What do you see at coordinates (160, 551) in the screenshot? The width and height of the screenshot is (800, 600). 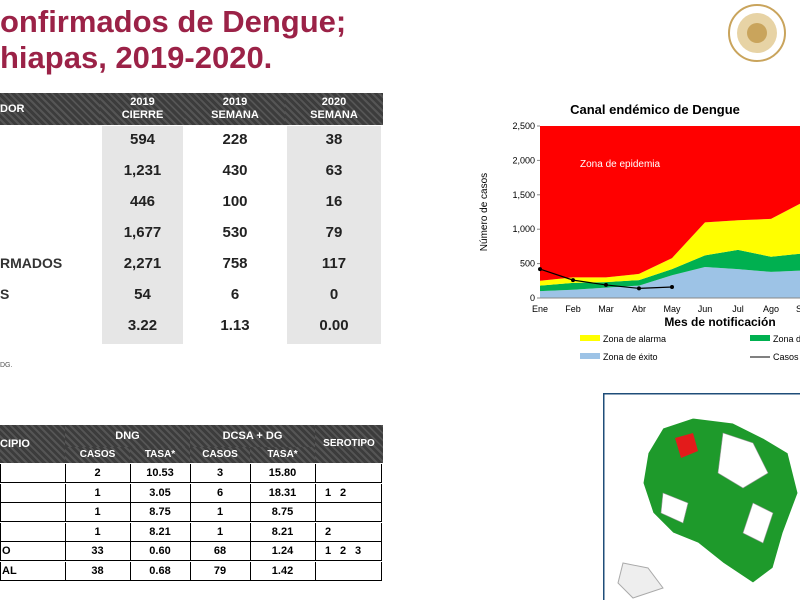 I see `cell: 0.60` at bounding box center [160, 551].